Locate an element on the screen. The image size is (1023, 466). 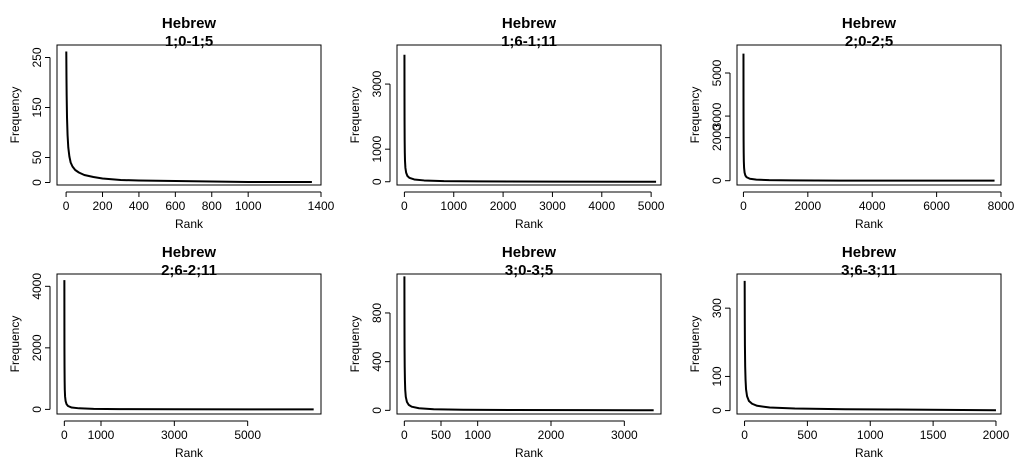
chart-subtitle: 2;0-2;5 is located at coordinates (869, 41).